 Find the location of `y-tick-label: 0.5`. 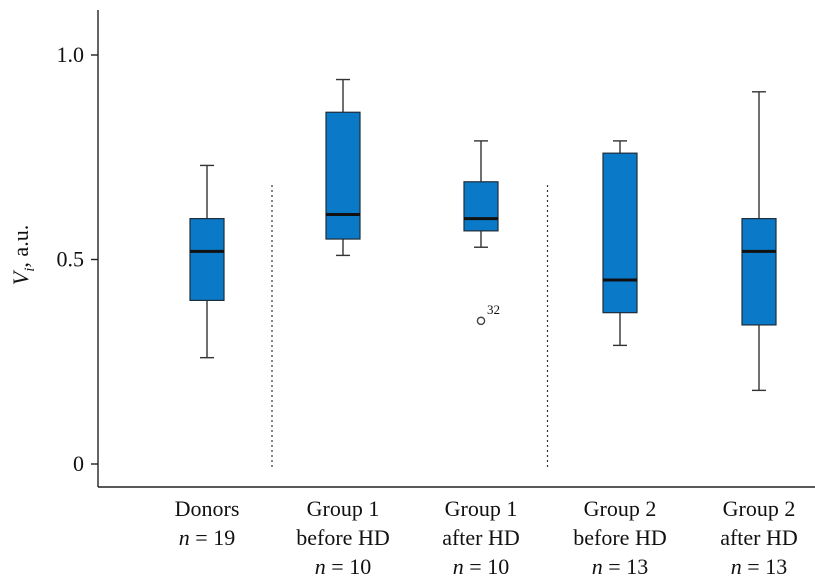

y-tick-label: 0.5 is located at coordinates (71, 259).